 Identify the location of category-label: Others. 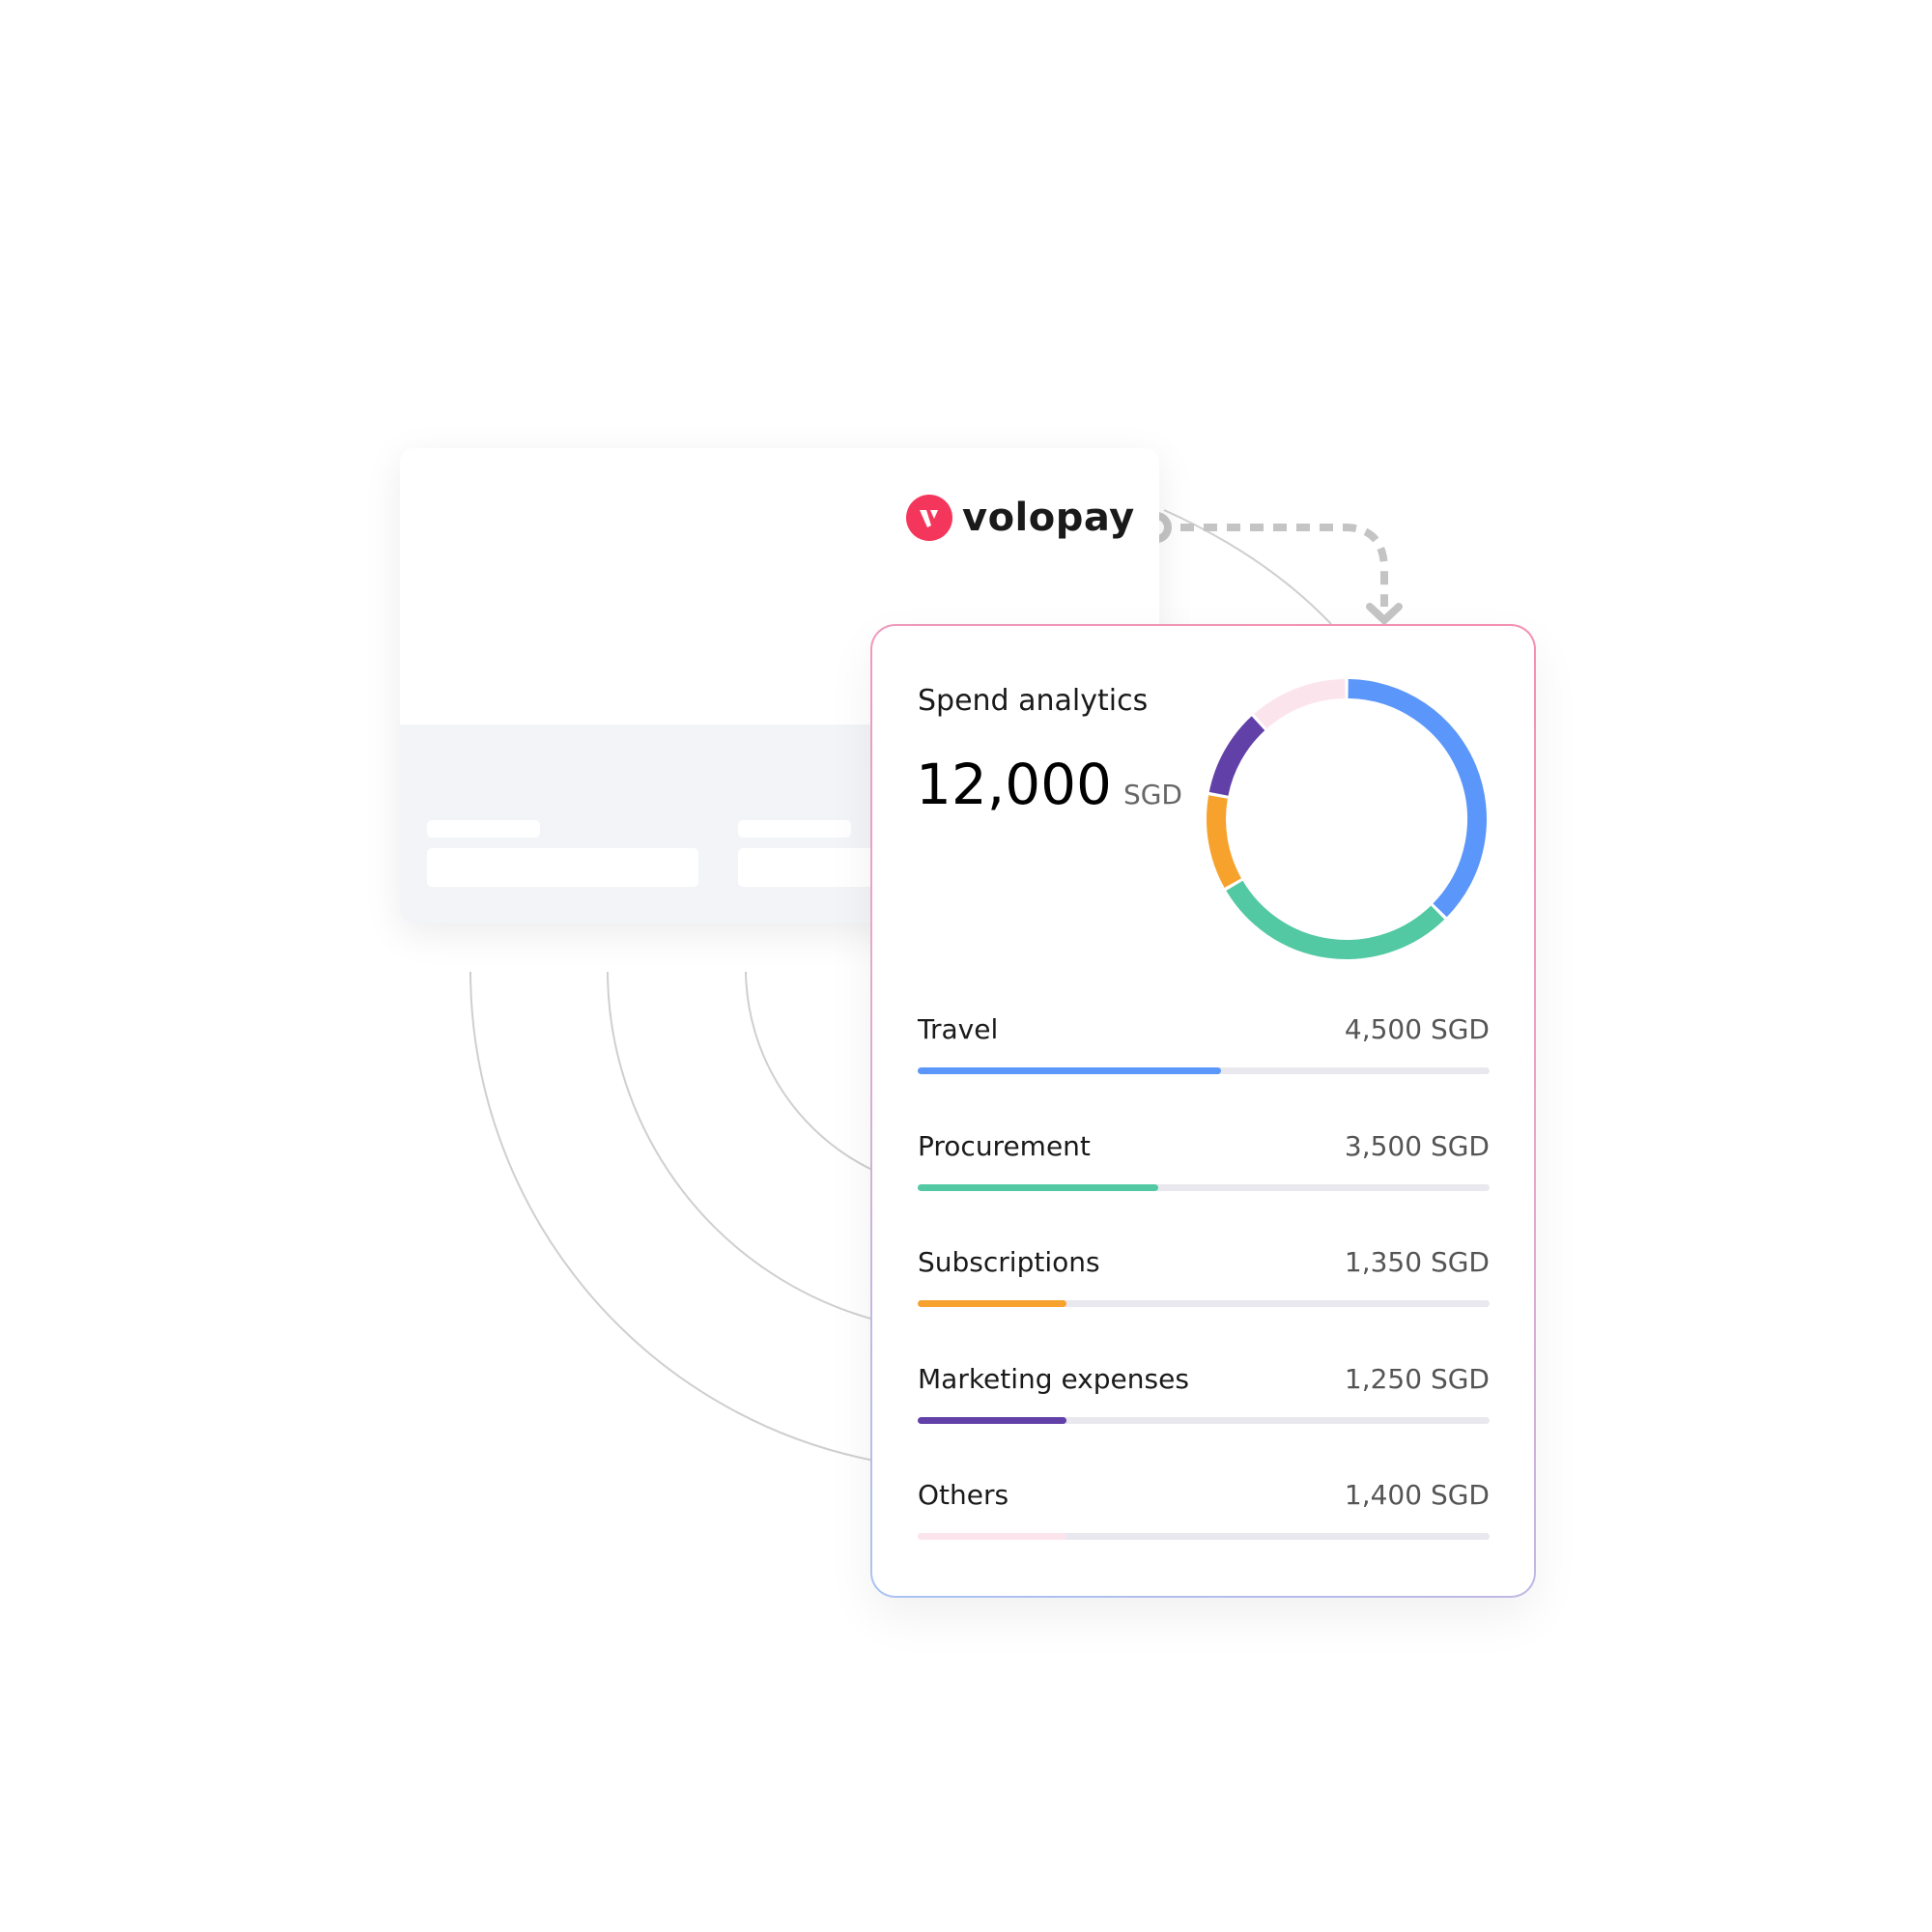
(963, 1495).